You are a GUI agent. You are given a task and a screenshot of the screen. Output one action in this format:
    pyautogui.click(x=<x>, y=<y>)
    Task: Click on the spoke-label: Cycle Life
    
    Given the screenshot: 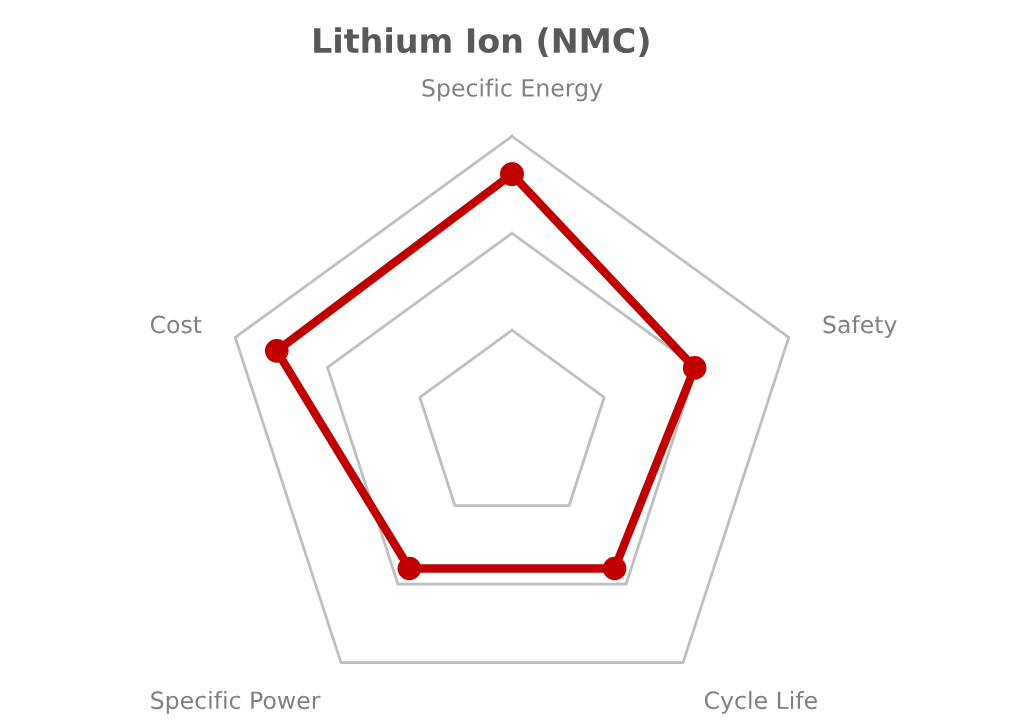 What is the action you would take?
    pyautogui.click(x=760, y=702)
    